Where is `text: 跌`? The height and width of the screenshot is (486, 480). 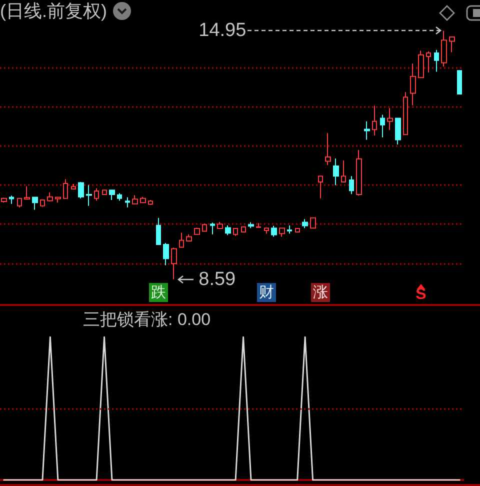
text: 跌 is located at coordinates (158, 292).